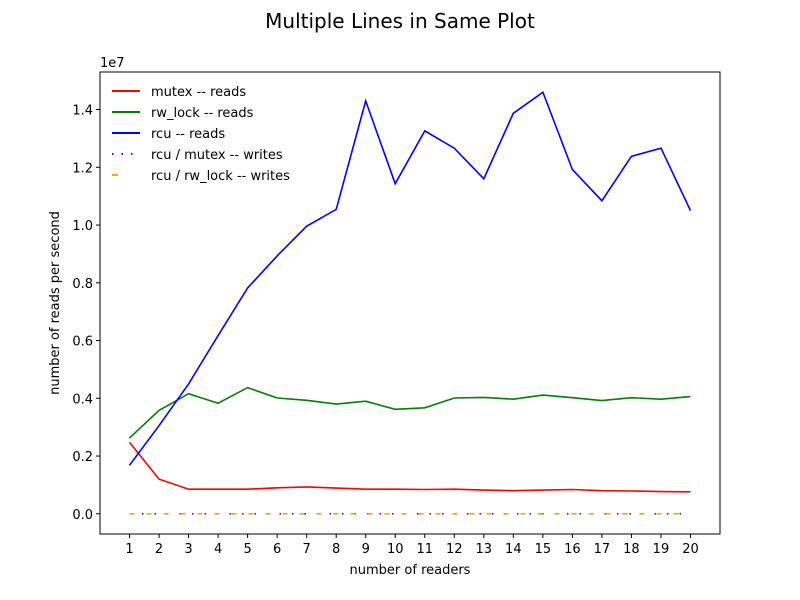 The width and height of the screenshot is (800, 600). Describe the element at coordinates (188, 549) in the screenshot. I see `x-tick-label: 3` at that location.